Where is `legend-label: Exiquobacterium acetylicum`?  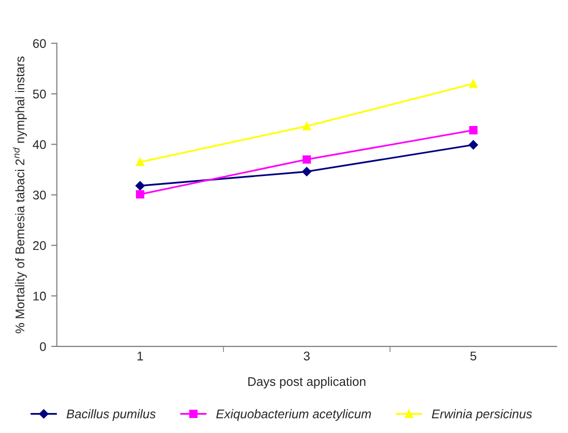 legend-label: Exiquobacterium acetylicum is located at coordinates (293, 415).